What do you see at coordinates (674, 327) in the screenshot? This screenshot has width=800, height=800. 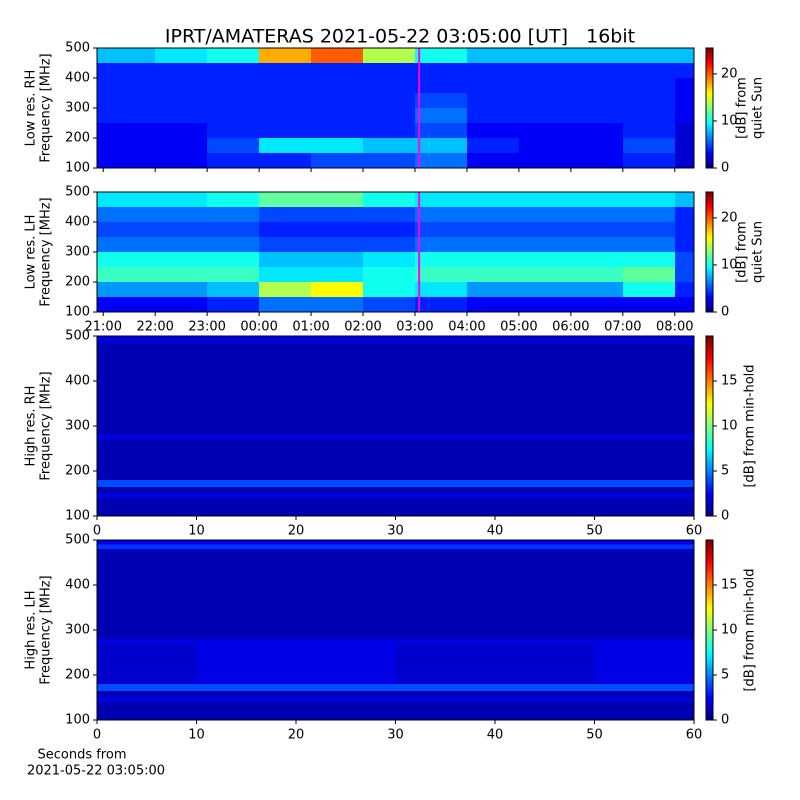 I see `x-tick-label: 08:00` at bounding box center [674, 327].